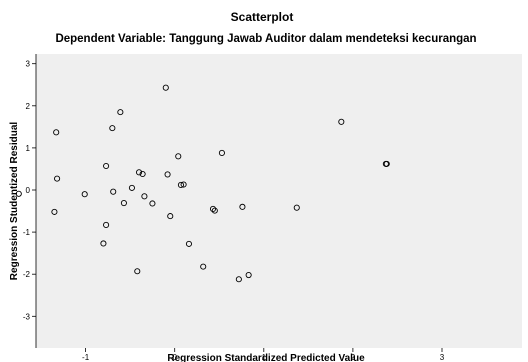  I want to click on x-tick-label: 2, so click(353, 357).